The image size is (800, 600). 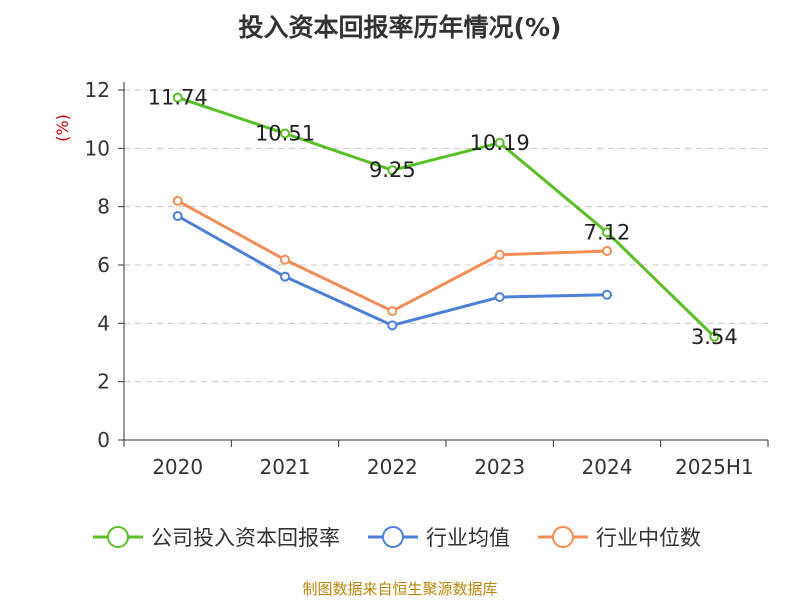 What do you see at coordinates (607, 467) in the screenshot?
I see `x-tick-label: 2024` at bounding box center [607, 467].